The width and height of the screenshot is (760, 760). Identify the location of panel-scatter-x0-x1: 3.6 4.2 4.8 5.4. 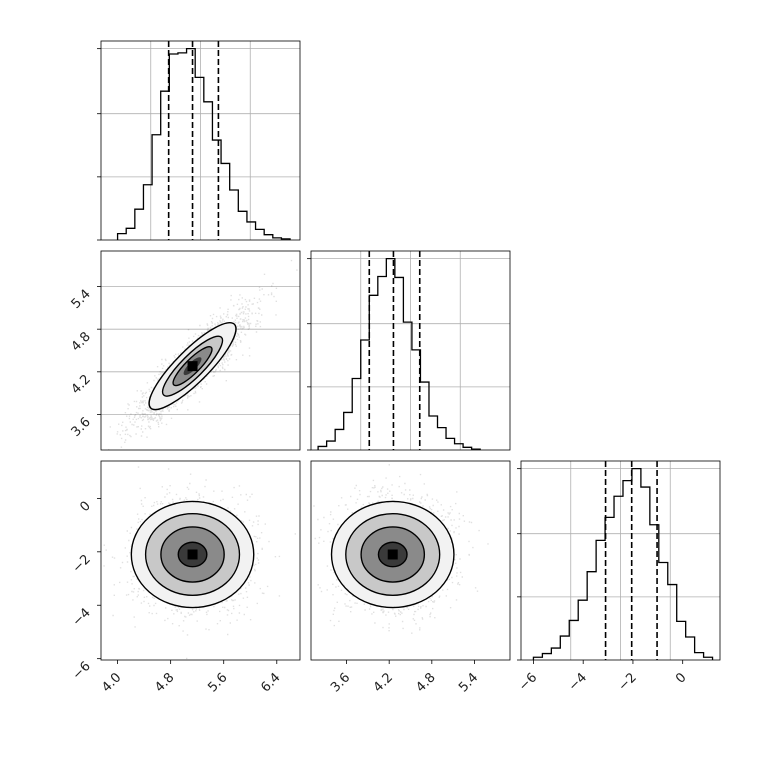
(185, 350).